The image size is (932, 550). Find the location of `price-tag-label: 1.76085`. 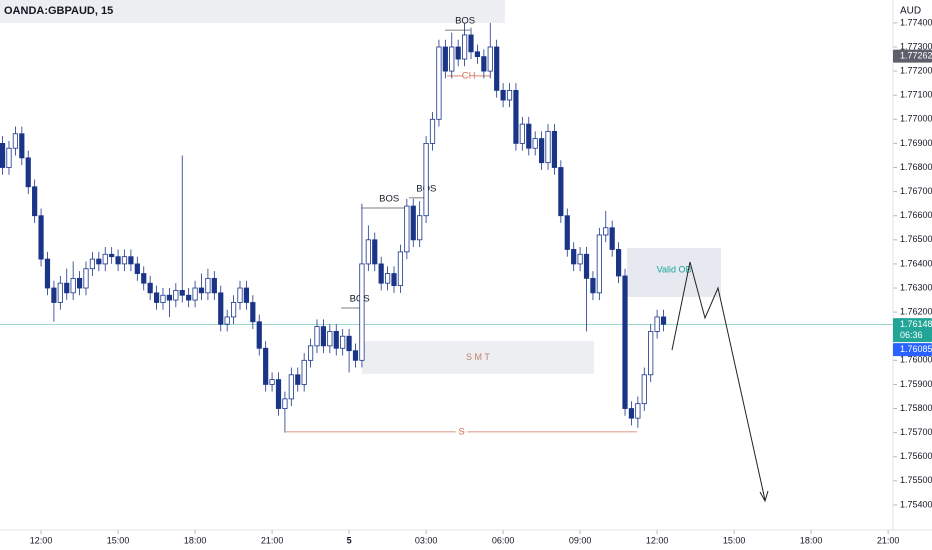

price-tag-label: 1.76085 is located at coordinates (916, 349).